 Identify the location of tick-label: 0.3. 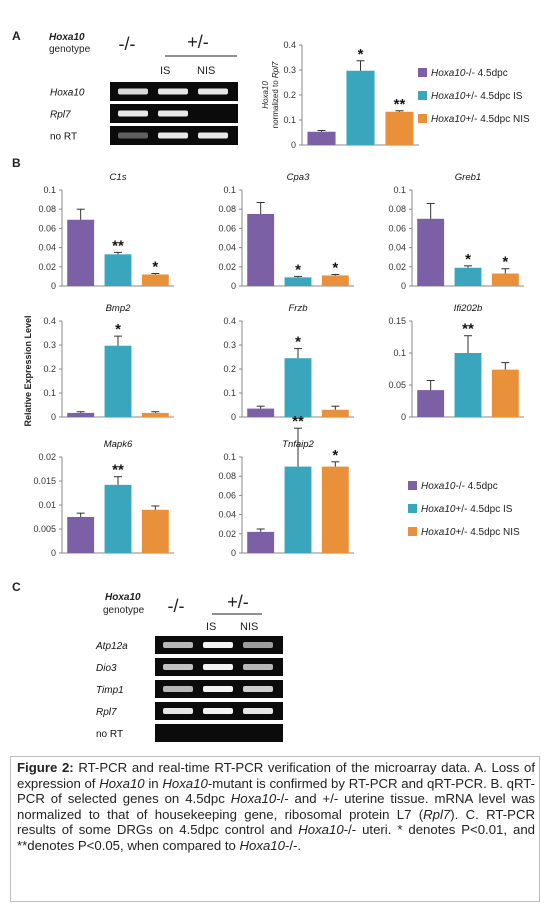
(49, 345).